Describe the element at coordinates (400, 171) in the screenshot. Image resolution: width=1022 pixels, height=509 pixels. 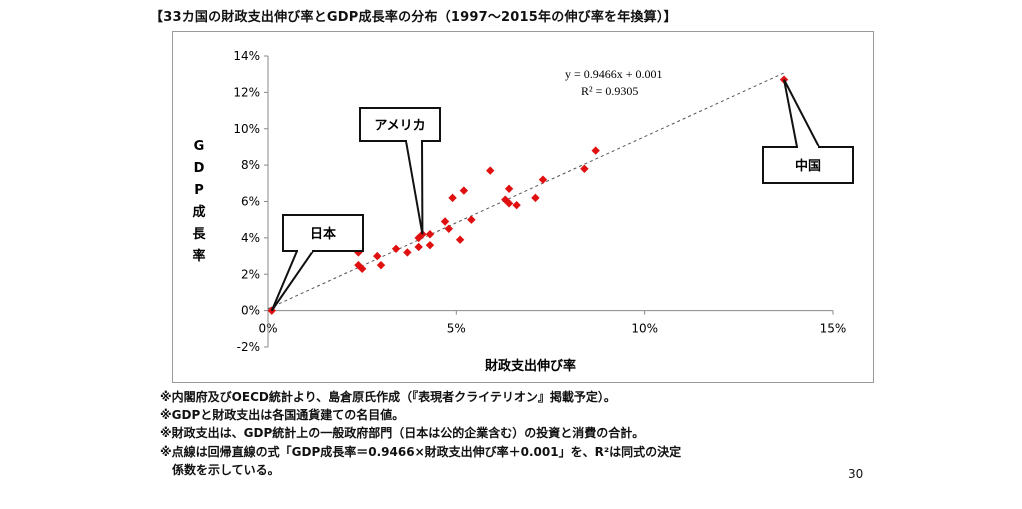
I see `callout-1: アメリカ` at that location.